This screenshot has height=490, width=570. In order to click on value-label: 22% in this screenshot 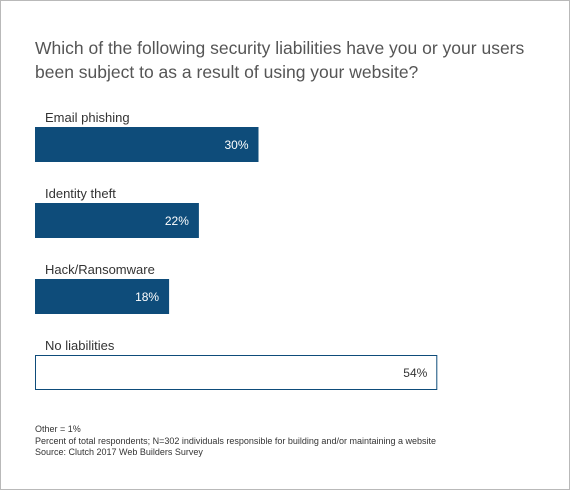, I will do `click(177, 221)`.